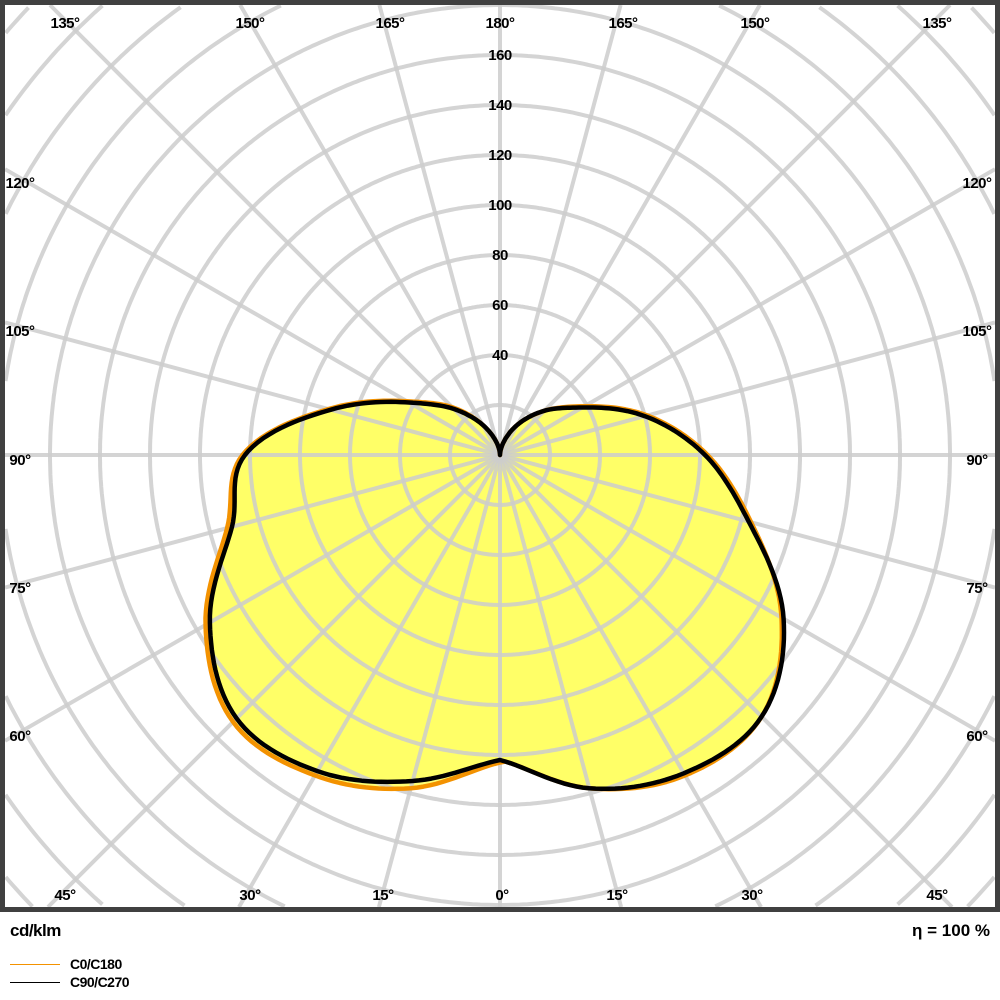 The width and height of the screenshot is (1000, 1000). I want to click on radial-tick-label: 140, so click(500, 105).